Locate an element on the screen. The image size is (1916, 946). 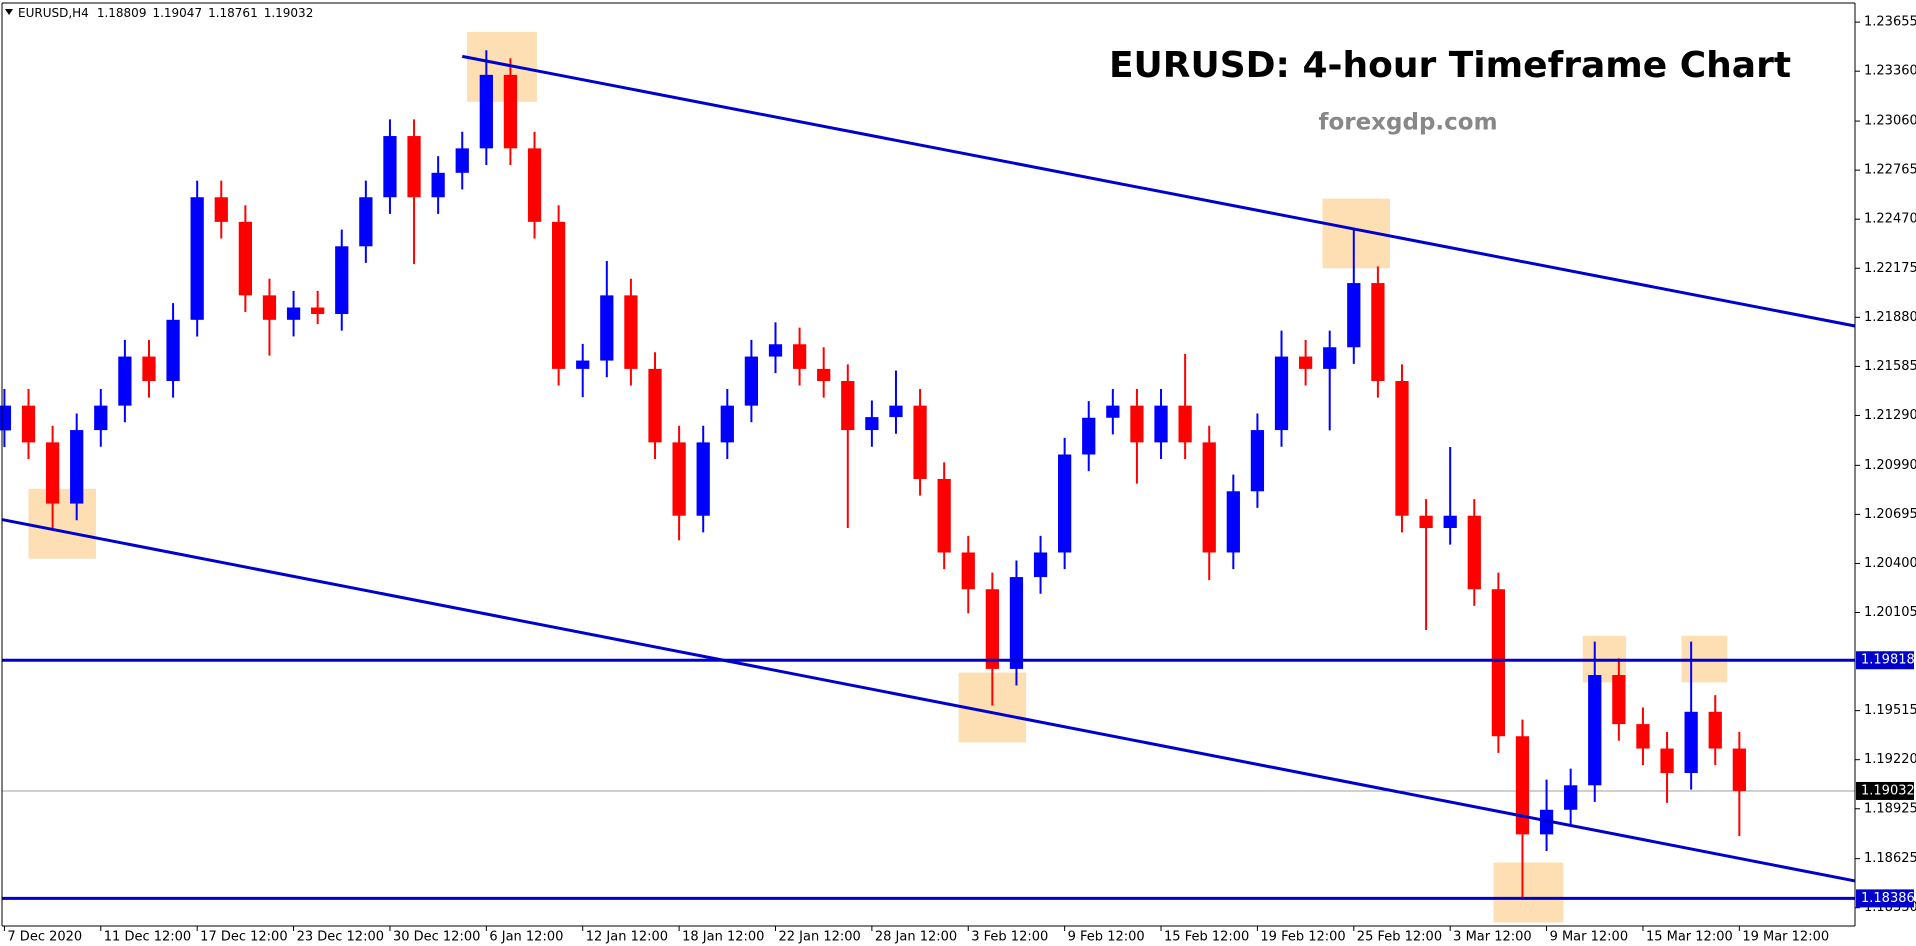
info-low: 1.18761 is located at coordinates (233, 13).